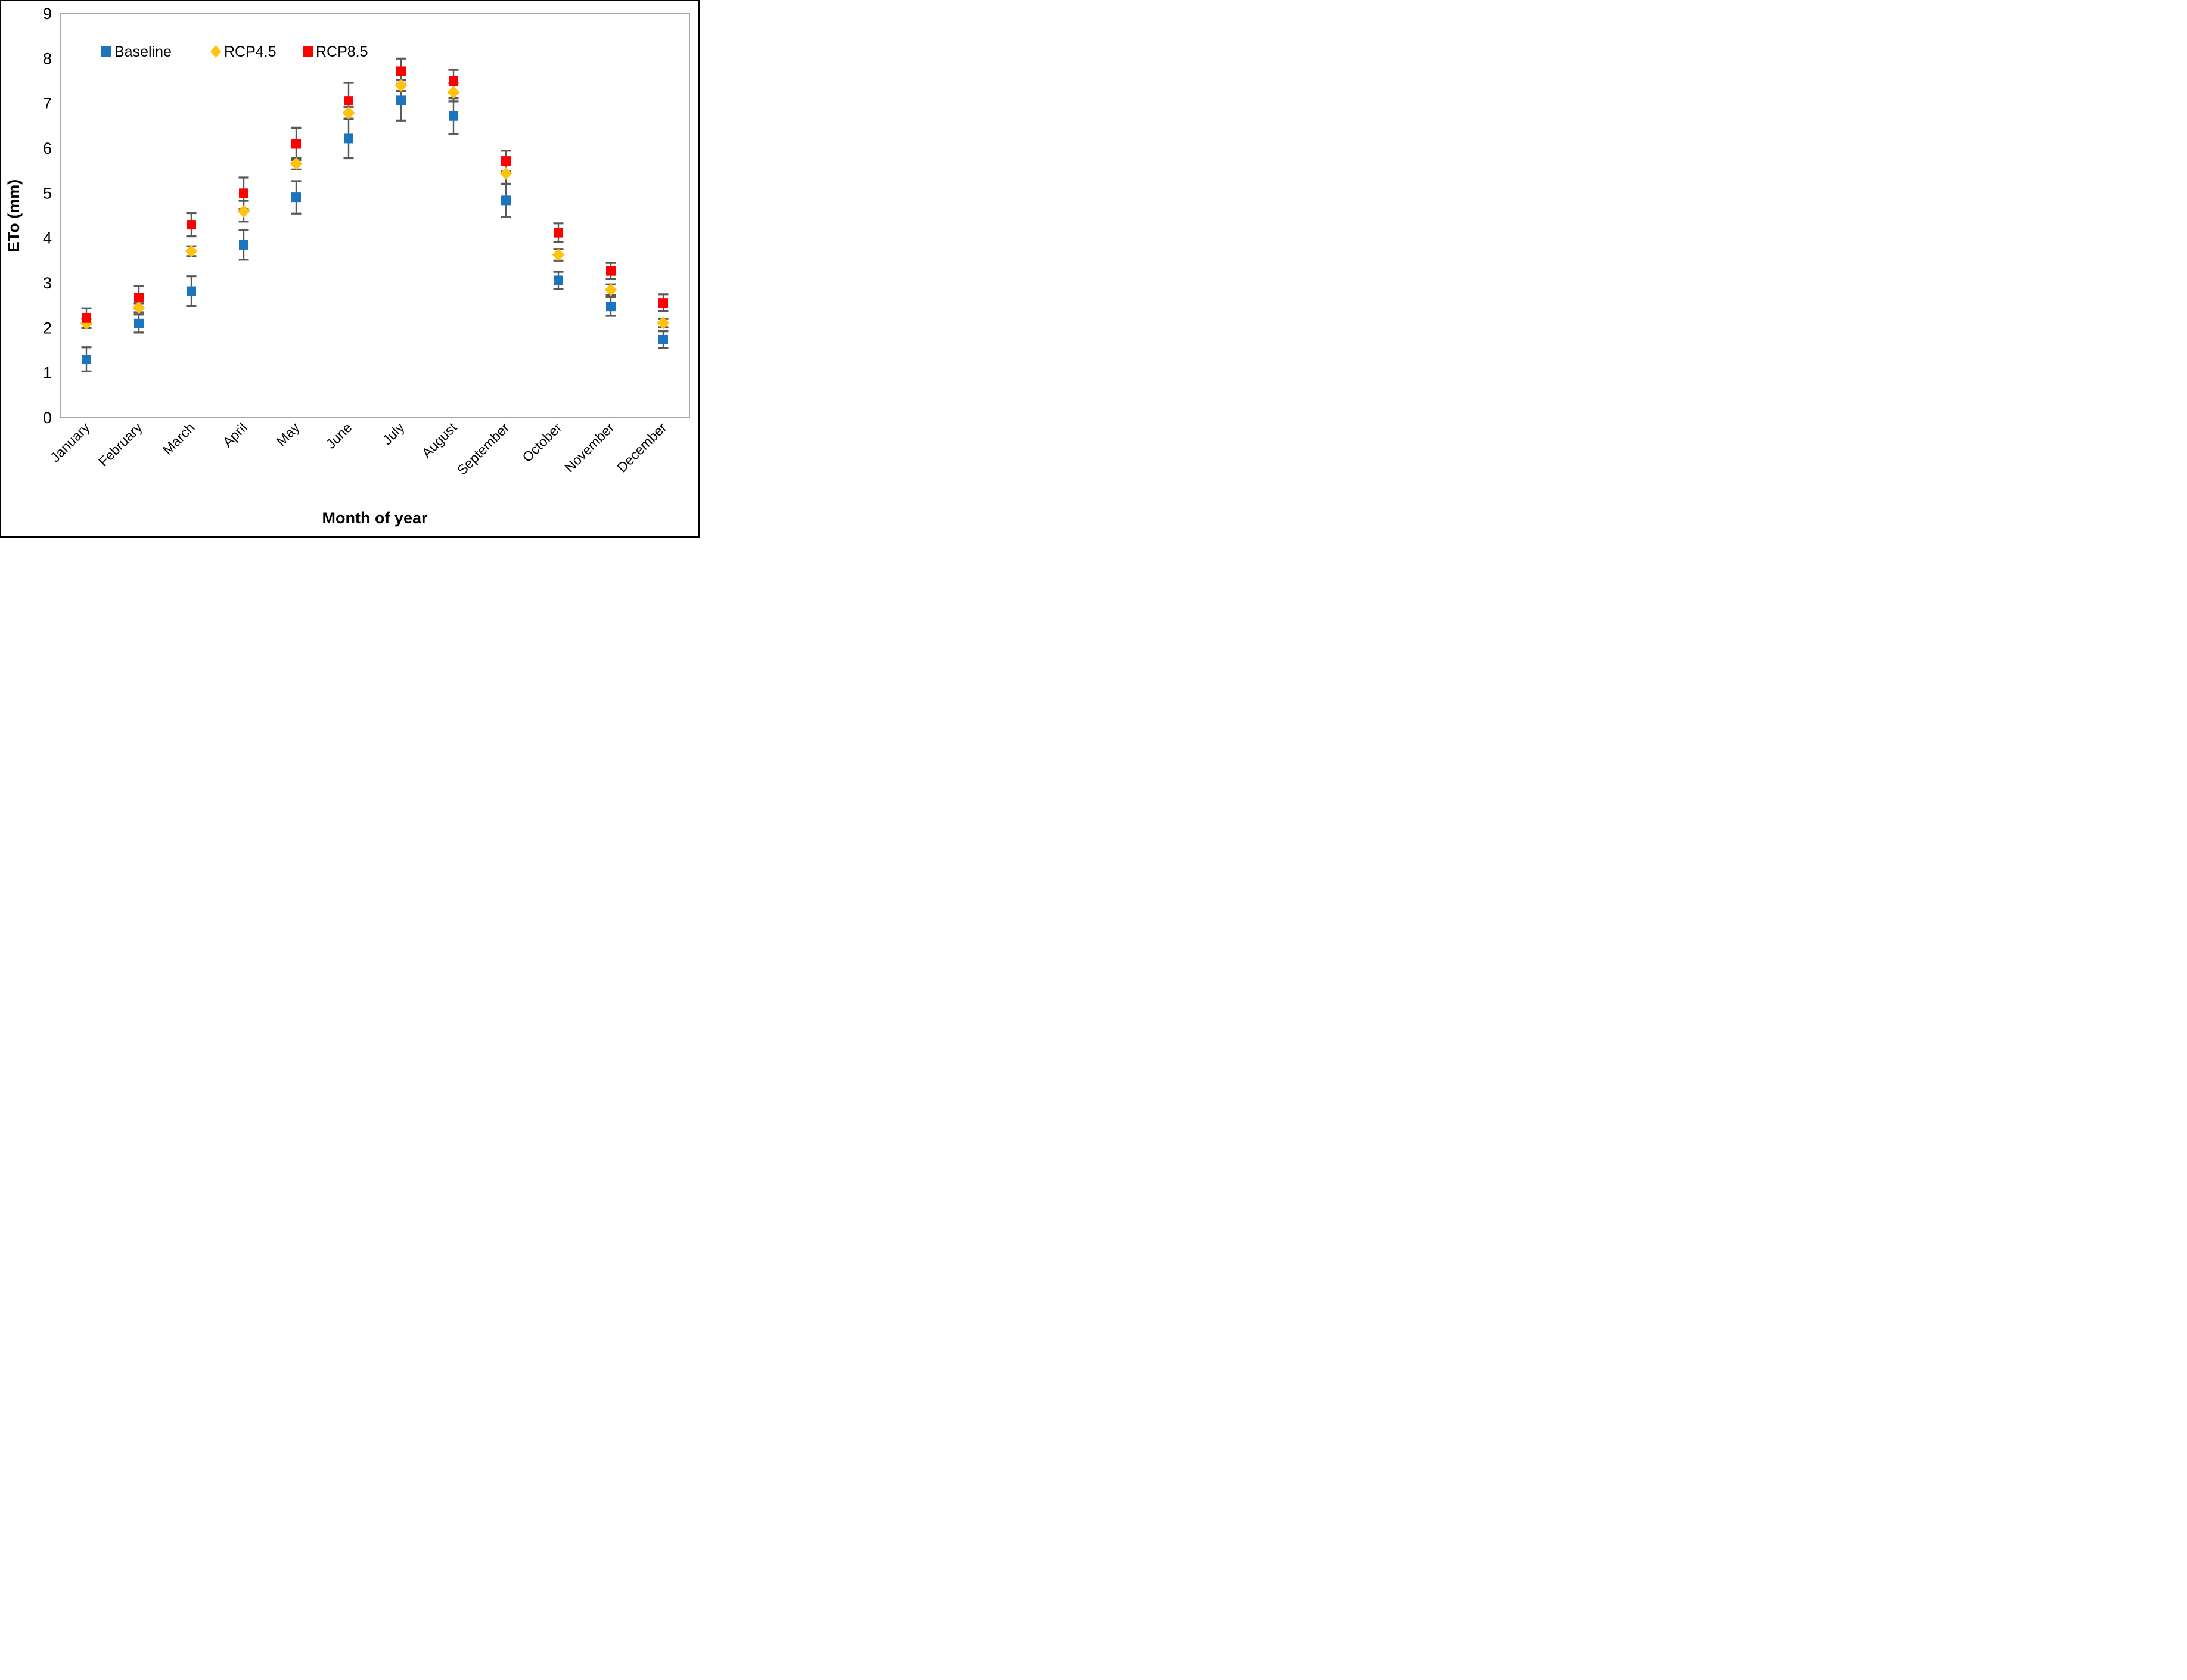 The height and width of the screenshot is (1680, 2187). What do you see at coordinates (120, 445) in the screenshot?
I see `x-tick-label: February` at bounding box center [120, 445].